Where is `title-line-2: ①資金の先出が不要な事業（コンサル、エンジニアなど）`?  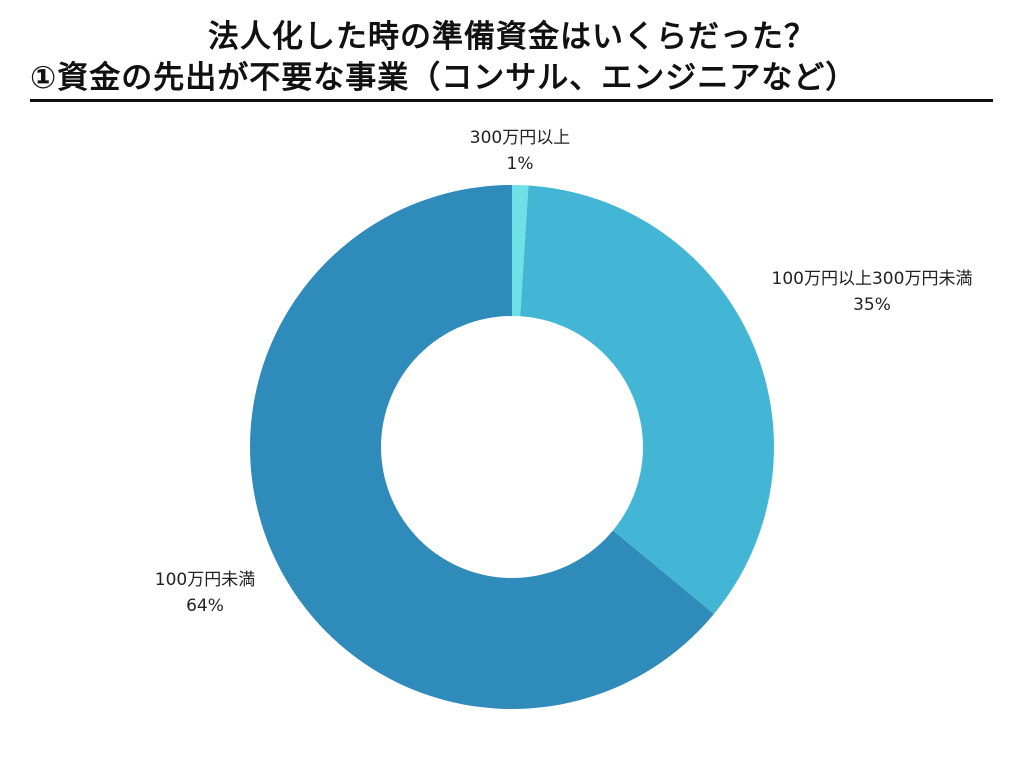 title-line-2: ①資金の先出が不要な事業（コンサル、エンジニアなど） is located at coordinates (511, 80).